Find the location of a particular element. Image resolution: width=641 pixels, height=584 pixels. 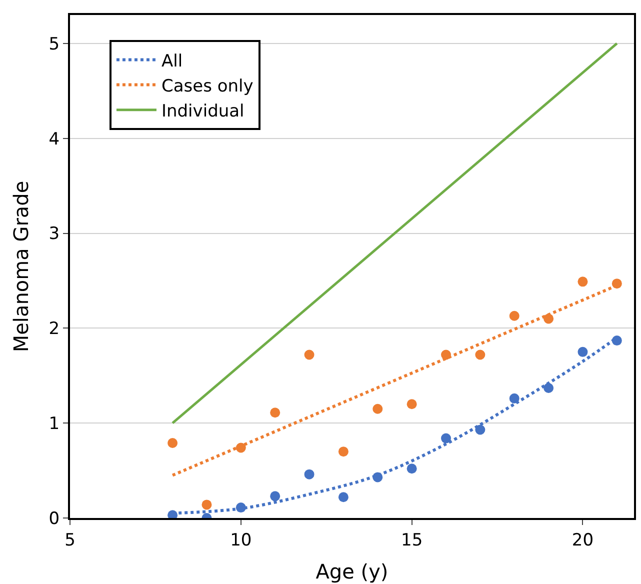

y-tick-label: 0 is located at coordinates (54, 518).